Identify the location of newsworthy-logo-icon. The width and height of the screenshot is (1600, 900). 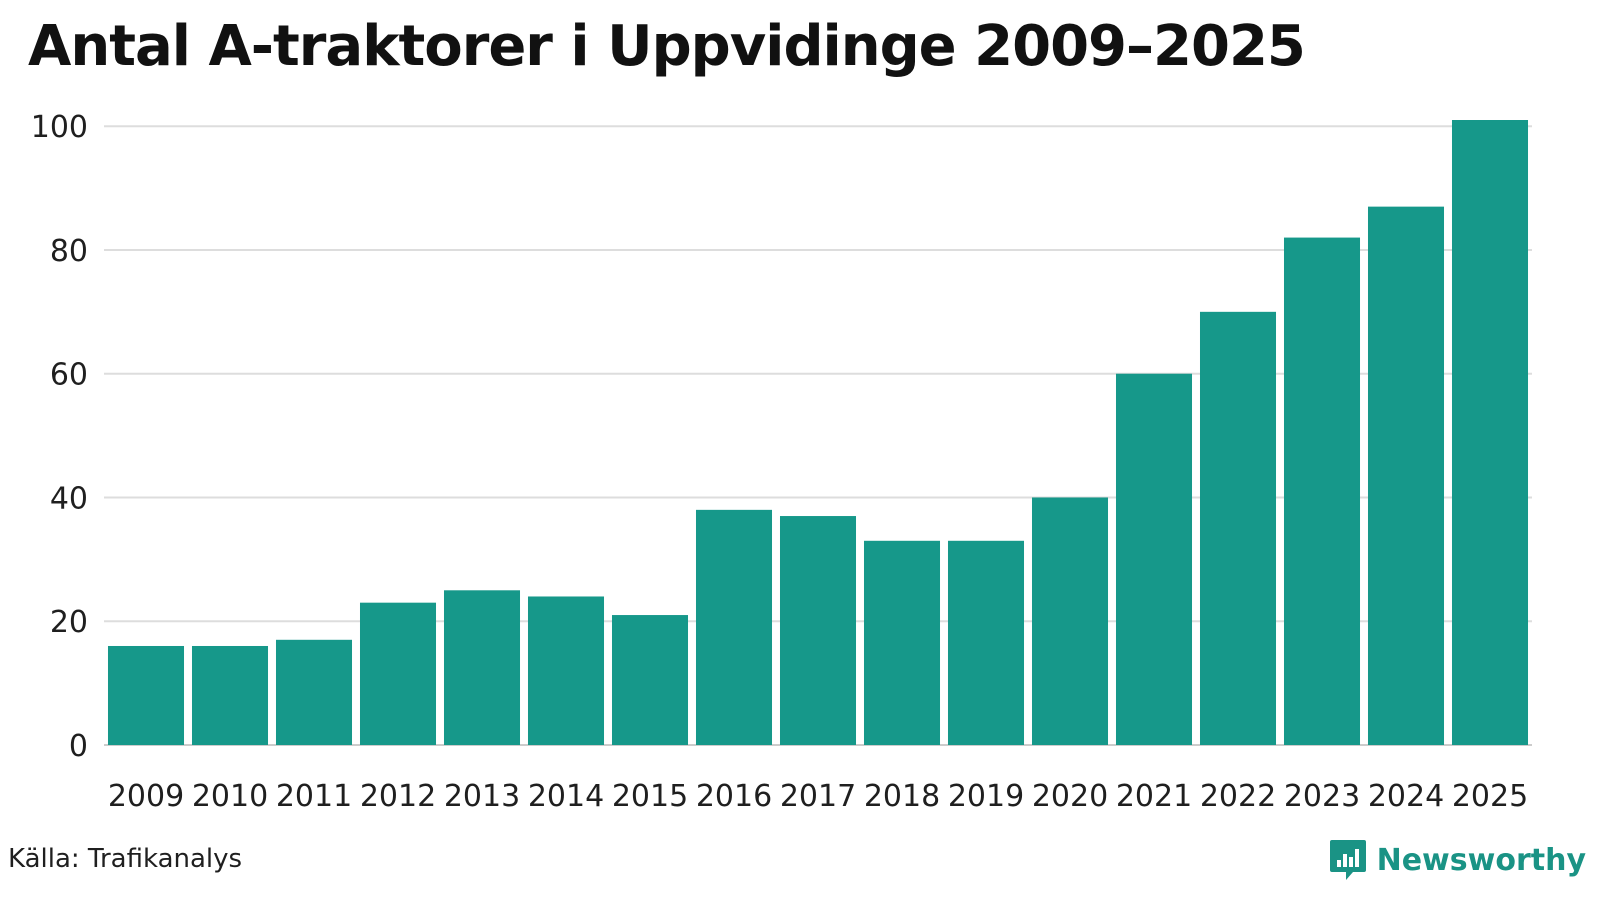
(1347, 860).